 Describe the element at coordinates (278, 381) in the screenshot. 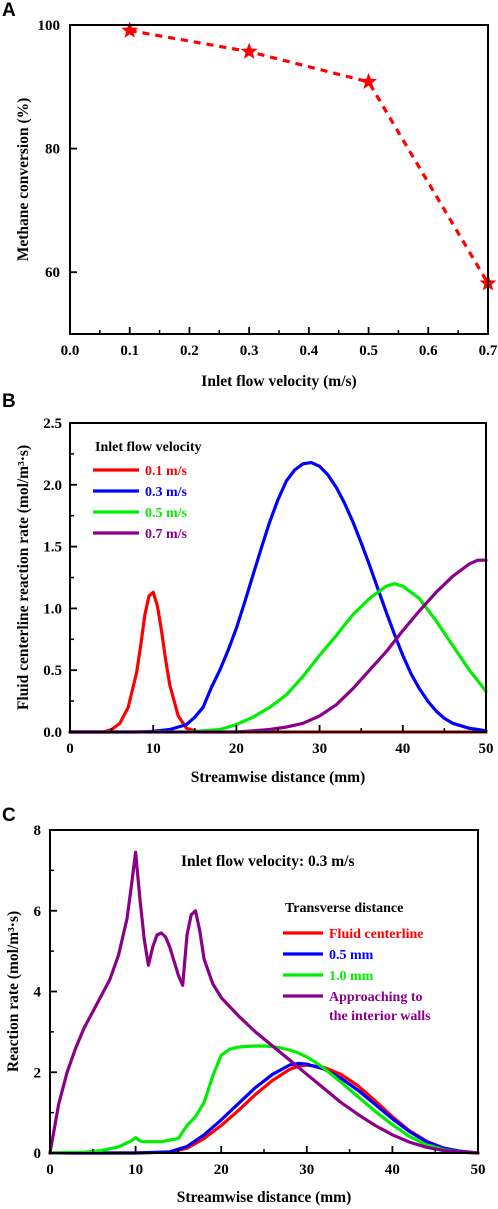

I see `x-axis-title: Inlet flow velocity (m/s)` at that location.